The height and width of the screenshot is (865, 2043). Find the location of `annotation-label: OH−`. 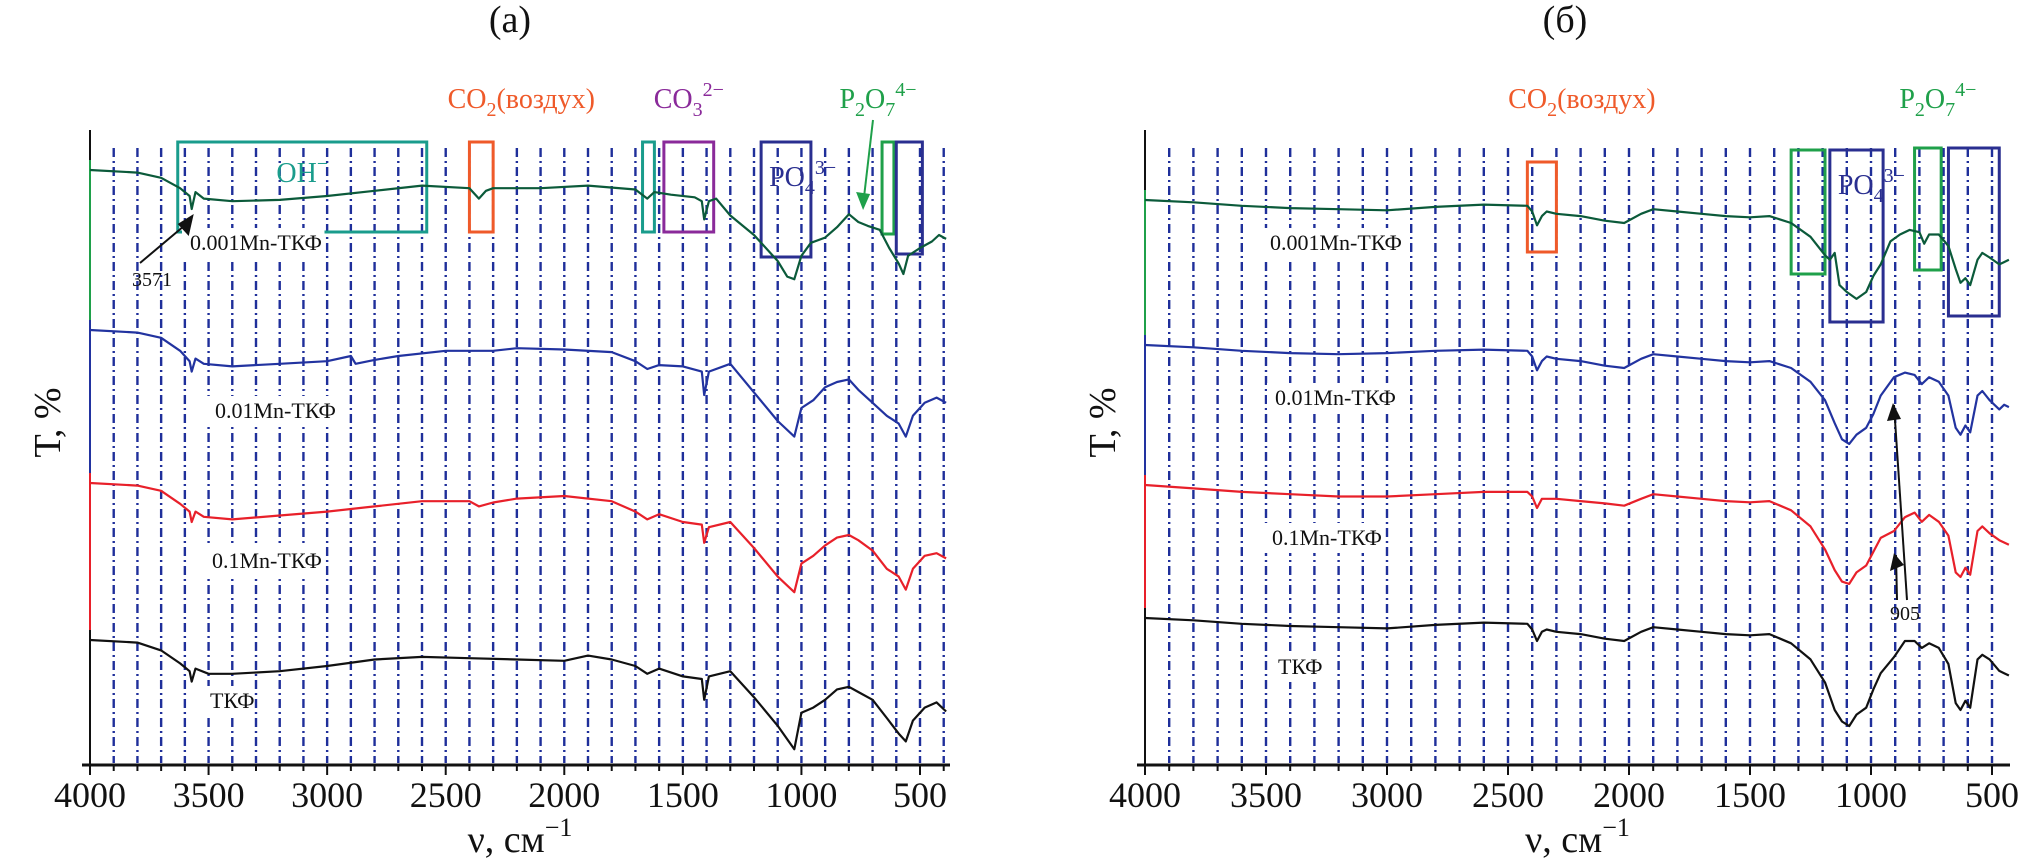

annotation-label: OH− is located at coordinates (302, 171).